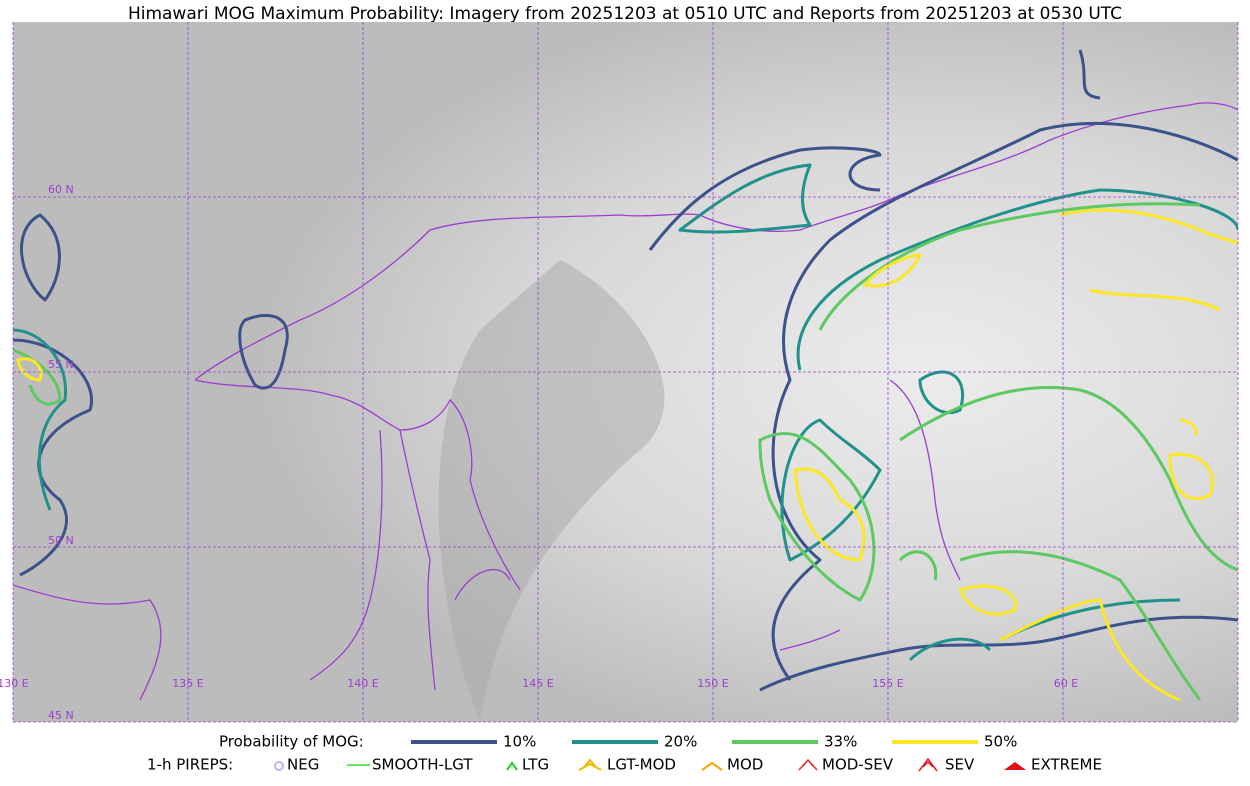 This screenshot has width=1250, height=786. What do you see at coordinates (187, 683) in the screenshot?
I see `lon-label: 135 E` at bounding box center [187, 683].